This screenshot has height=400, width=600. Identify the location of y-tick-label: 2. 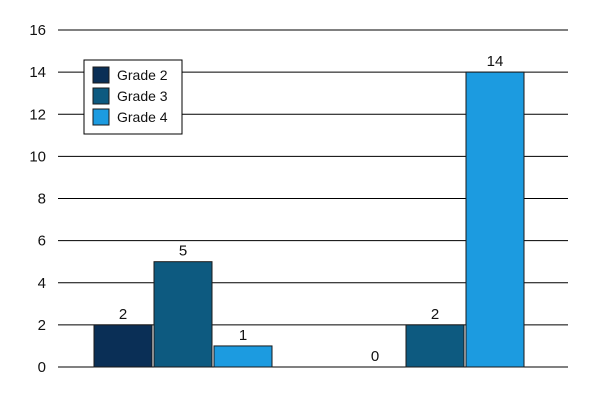
(42, 325).